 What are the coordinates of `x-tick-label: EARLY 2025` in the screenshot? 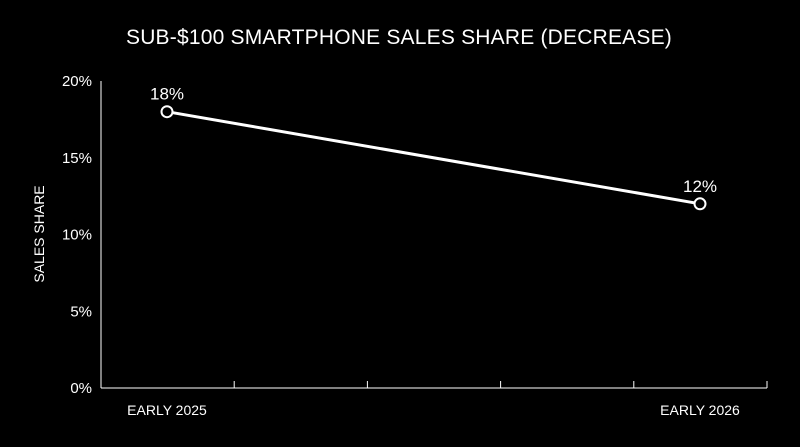 It's located at (167, 410).